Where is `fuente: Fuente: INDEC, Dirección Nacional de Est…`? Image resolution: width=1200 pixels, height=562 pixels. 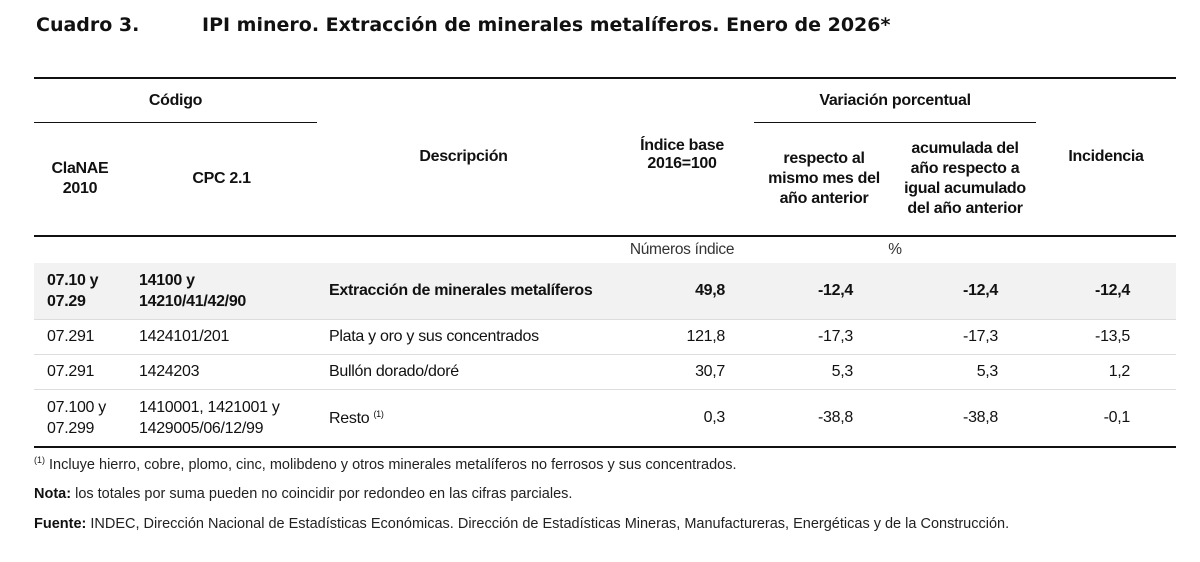
fuente: Fuente: INDEC, Dirección Nacional de Est… is located at coordinates (521, 524).